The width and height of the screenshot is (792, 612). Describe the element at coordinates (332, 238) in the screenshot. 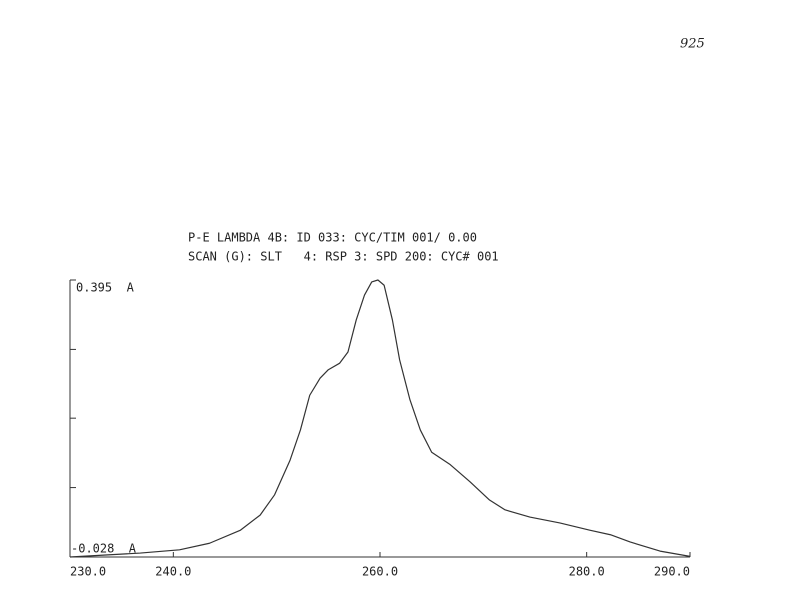

I see `chart-title: P-E LAMBDA 4B: ID 033: CYC/TIM 001/ 0.00` at that location.